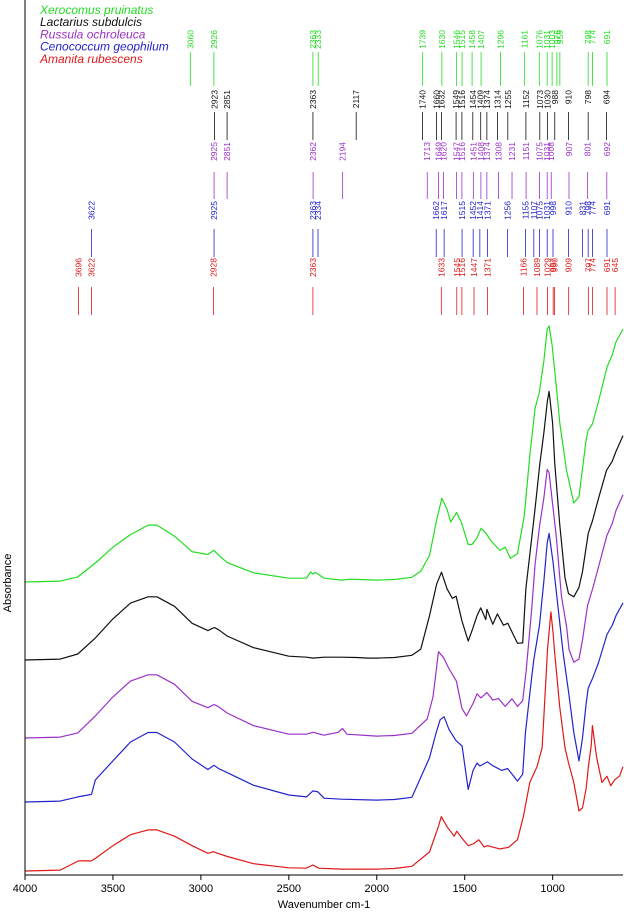 Image resolution: width=624 pixels, height=915 pixels. What do you see at coordinates (78, 267) in the screenshot?
I see `peak-label-amanita-rubescens: 3696` at bounding box center [78, 267].